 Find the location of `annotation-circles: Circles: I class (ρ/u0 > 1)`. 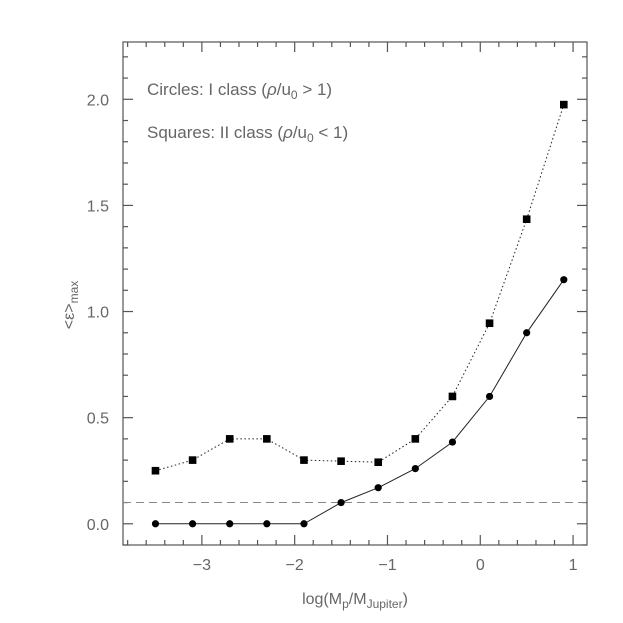

annotation-circles: Circles: I class (ρ/u0 > 1) is located at coordinates (239, 91).